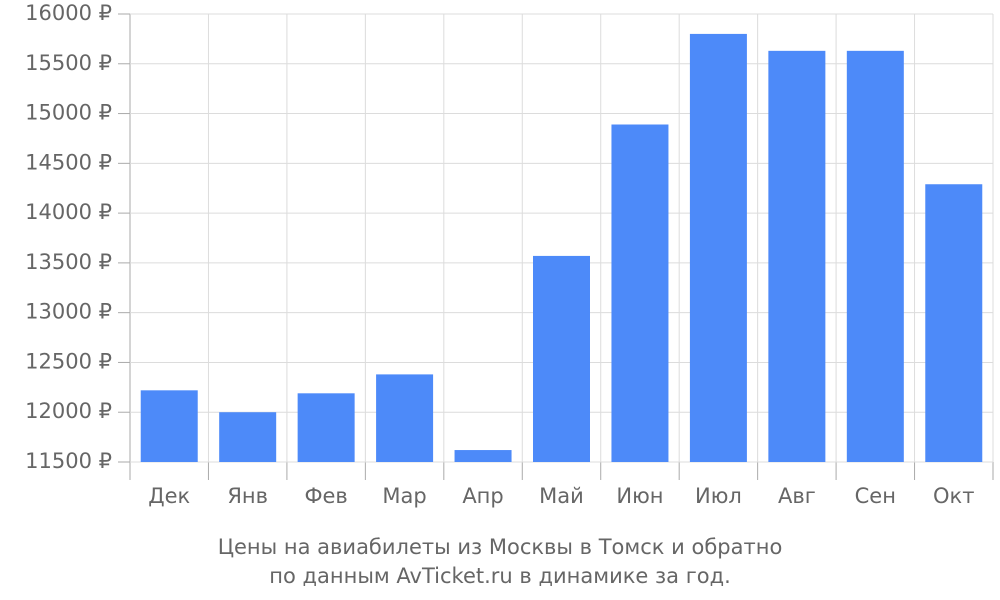 Image resolution: width=1000 pixels, height=600 pixels. I want to click on y-tick-label: 12500 ₽, so click(68, 361).